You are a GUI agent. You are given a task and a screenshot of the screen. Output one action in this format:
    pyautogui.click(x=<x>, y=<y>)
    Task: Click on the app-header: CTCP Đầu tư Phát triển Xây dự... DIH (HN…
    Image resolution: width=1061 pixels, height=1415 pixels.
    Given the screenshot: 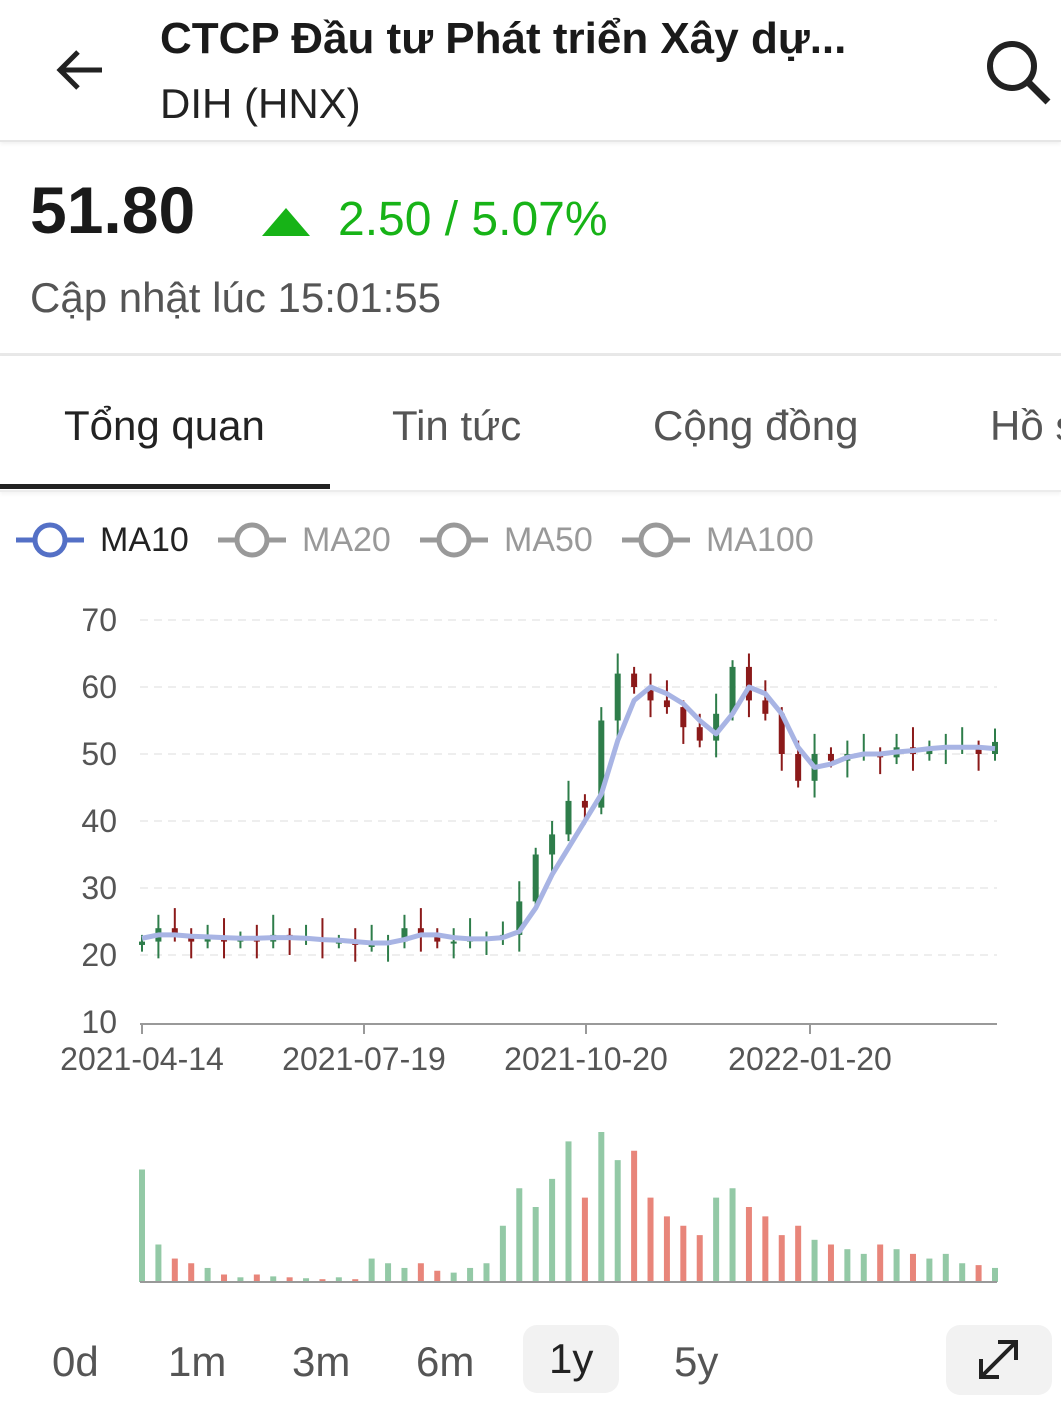 What is the action you would take?
    pyautogui.click(x=530, y=71)
    